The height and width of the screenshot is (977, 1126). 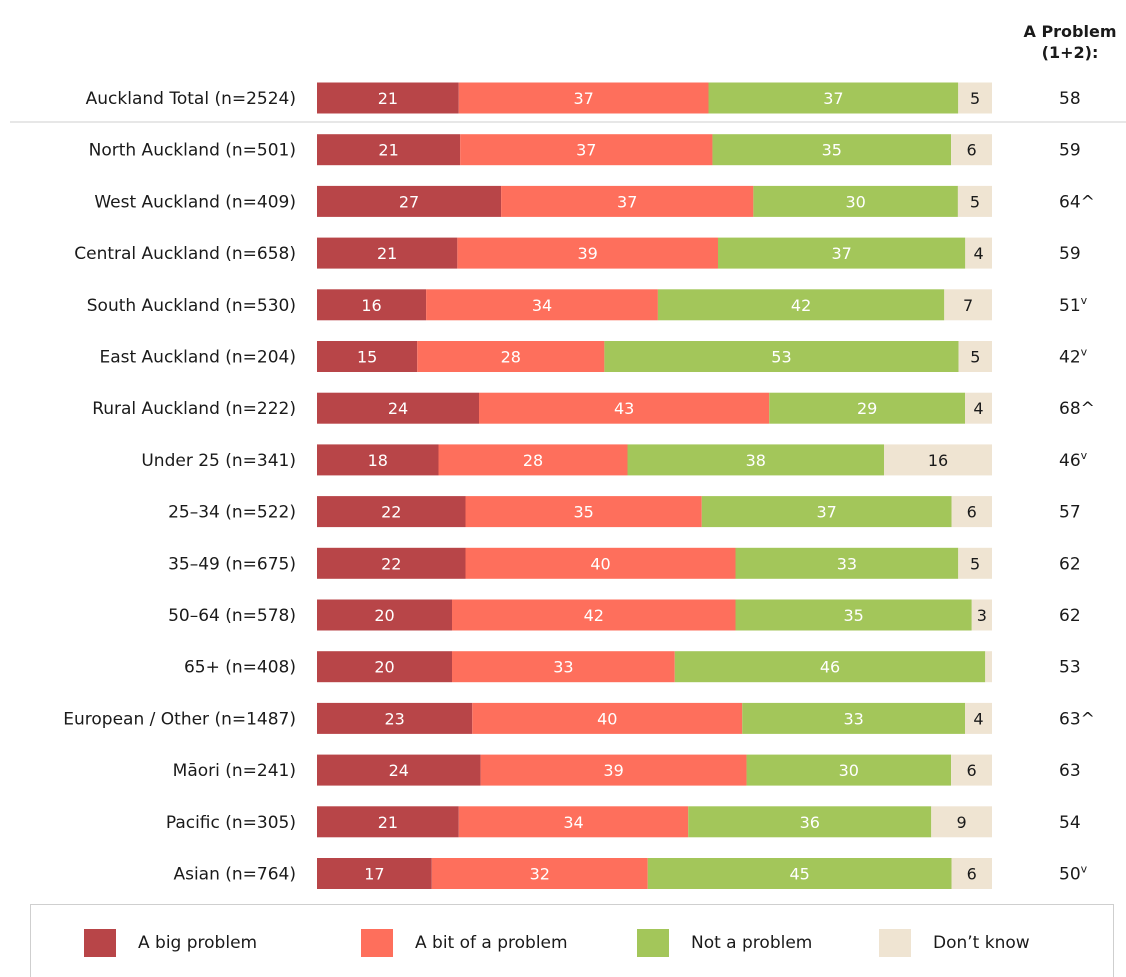 What do you see at coordinates (810, 822) in the screenshot?
I see `data-label: 36` at bounding box center [810, 822].